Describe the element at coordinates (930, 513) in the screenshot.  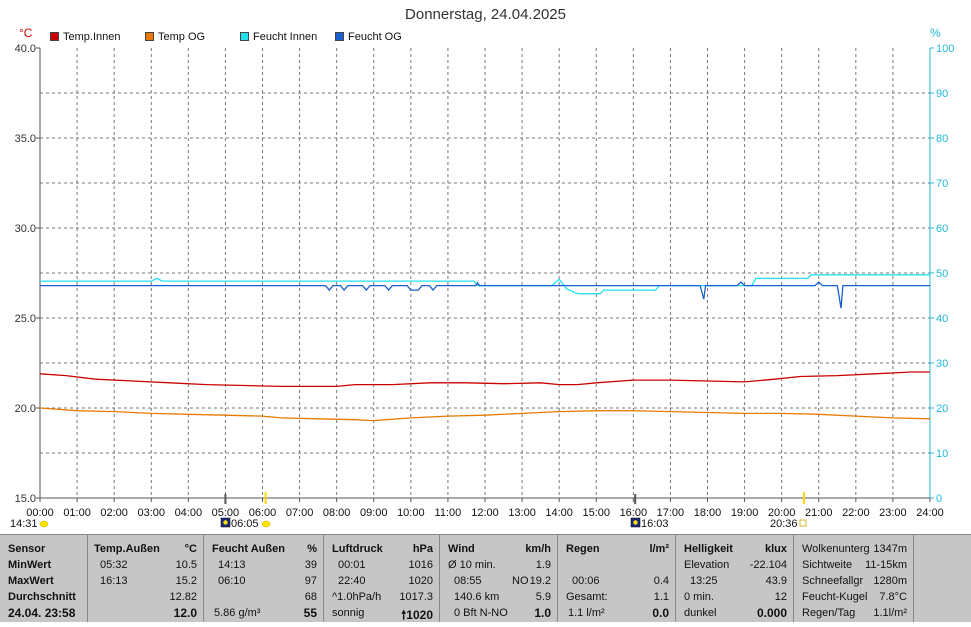
I see `x-tick-label: 24:00` at that location.